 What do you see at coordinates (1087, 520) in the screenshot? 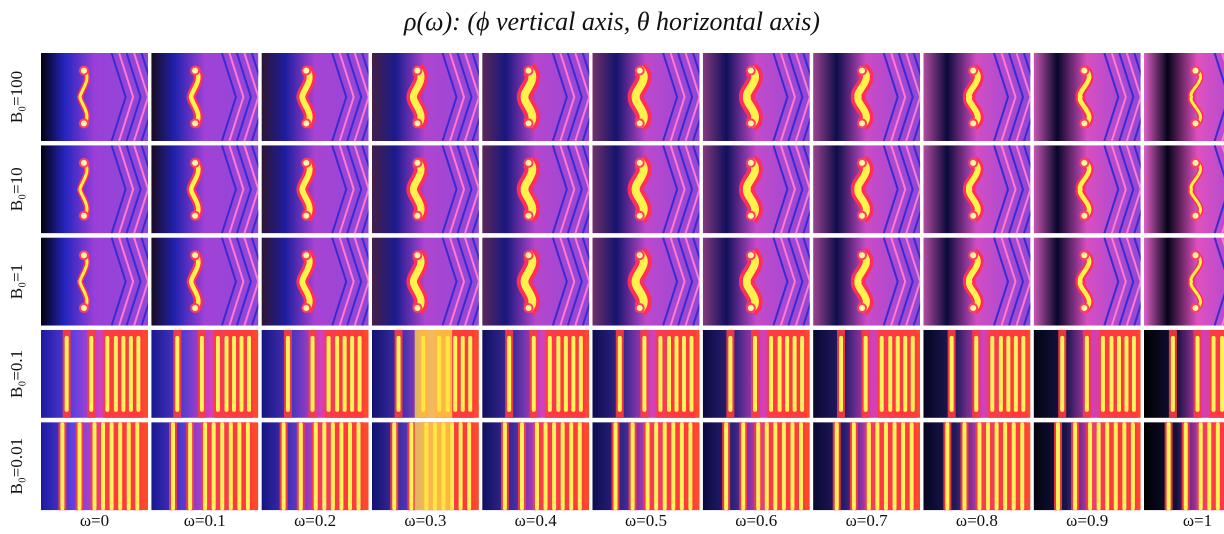
I see `column-label: ω=0.9` at bounding box center [1087, 520].